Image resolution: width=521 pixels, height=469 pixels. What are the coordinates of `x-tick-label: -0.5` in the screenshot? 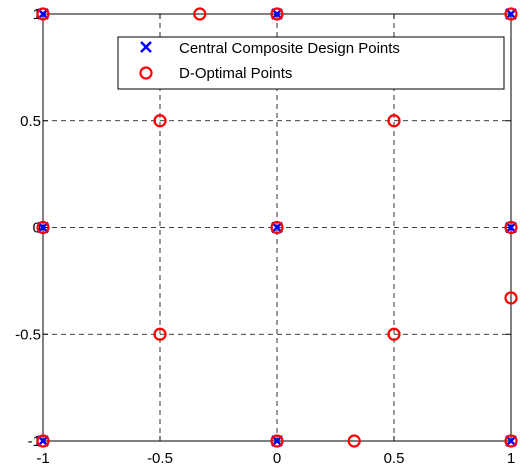 It's located at (160, 458).